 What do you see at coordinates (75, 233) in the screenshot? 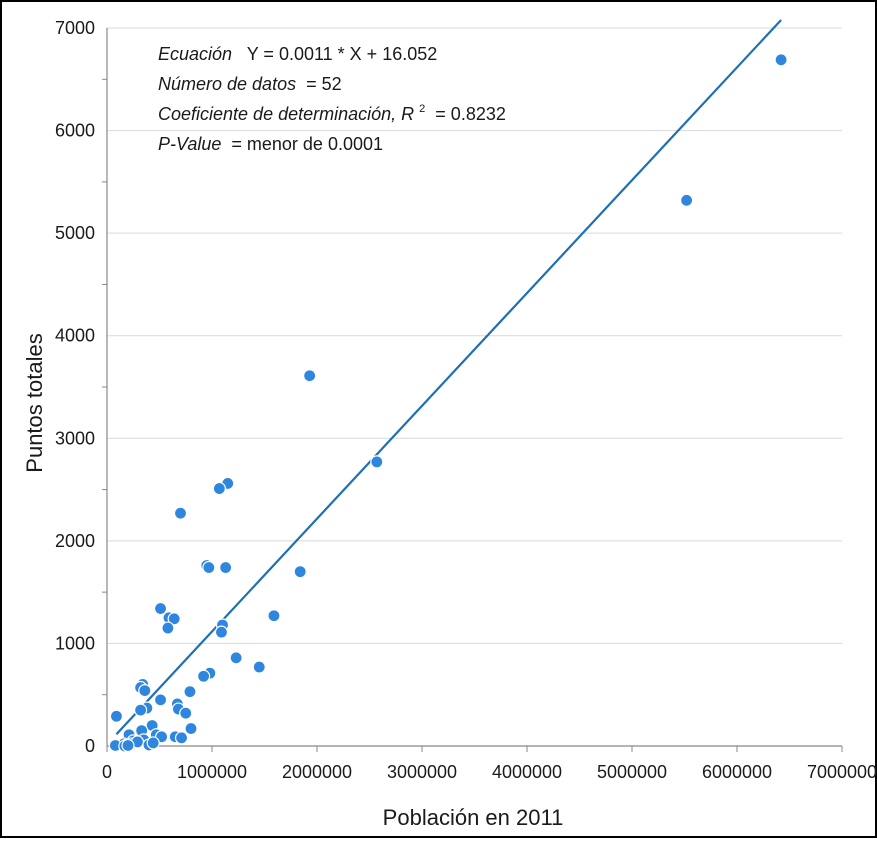
I see `y-tick-label: 5000` at bounding box center [75, 233].